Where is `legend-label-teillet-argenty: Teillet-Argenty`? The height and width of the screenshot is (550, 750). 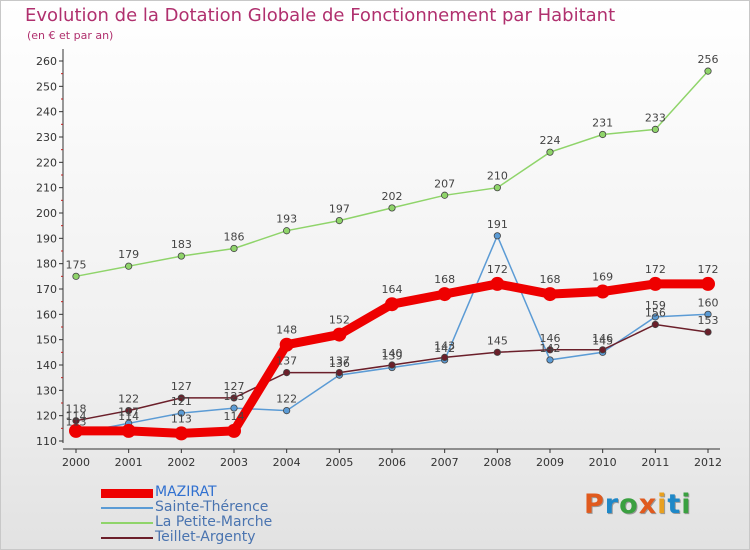 legend-label-teillet-argenty: Teillet-Argenty is located at coordinates (205, 537).